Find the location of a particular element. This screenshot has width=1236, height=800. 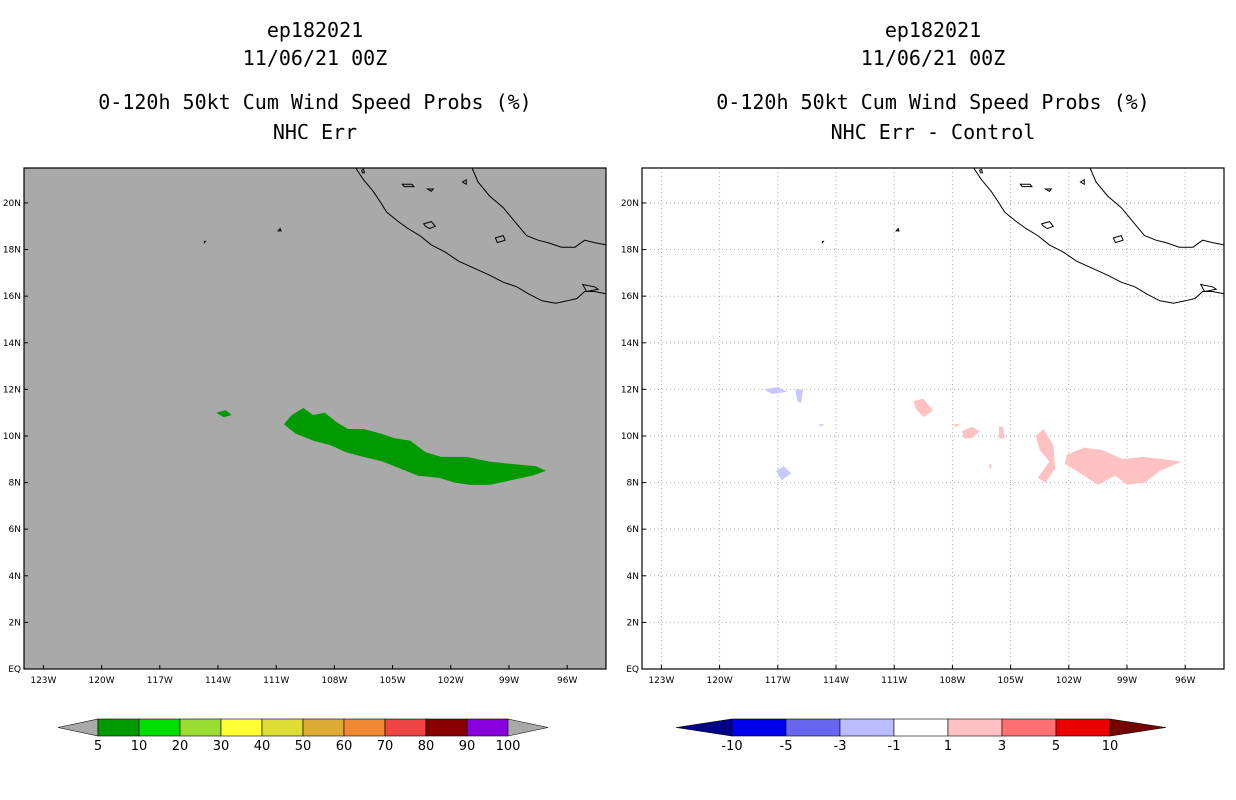

left-subtitle: NHC Err is located at coordinates (315, 132).